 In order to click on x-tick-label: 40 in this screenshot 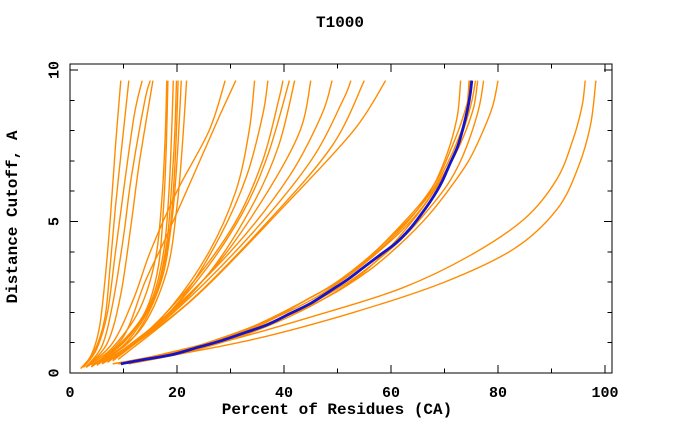, I will do `click(284, 393)`.